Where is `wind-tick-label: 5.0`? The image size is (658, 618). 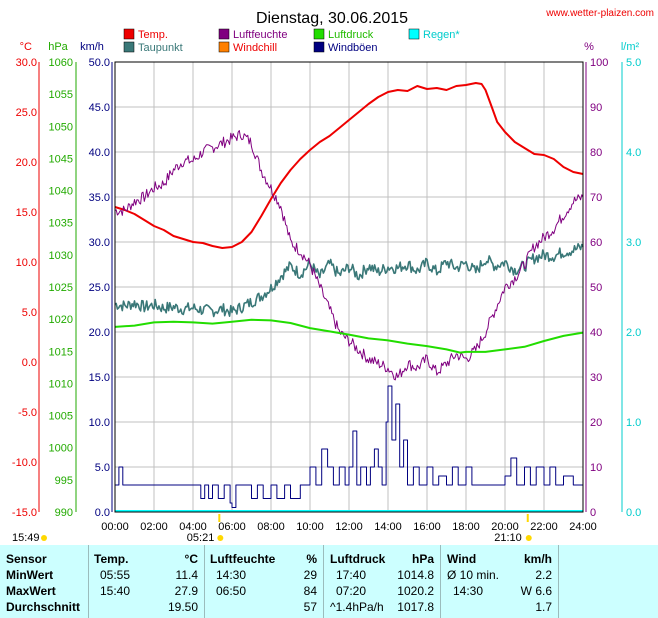 wind-tick-label: 5.0 is located at coordinates (102, 468).